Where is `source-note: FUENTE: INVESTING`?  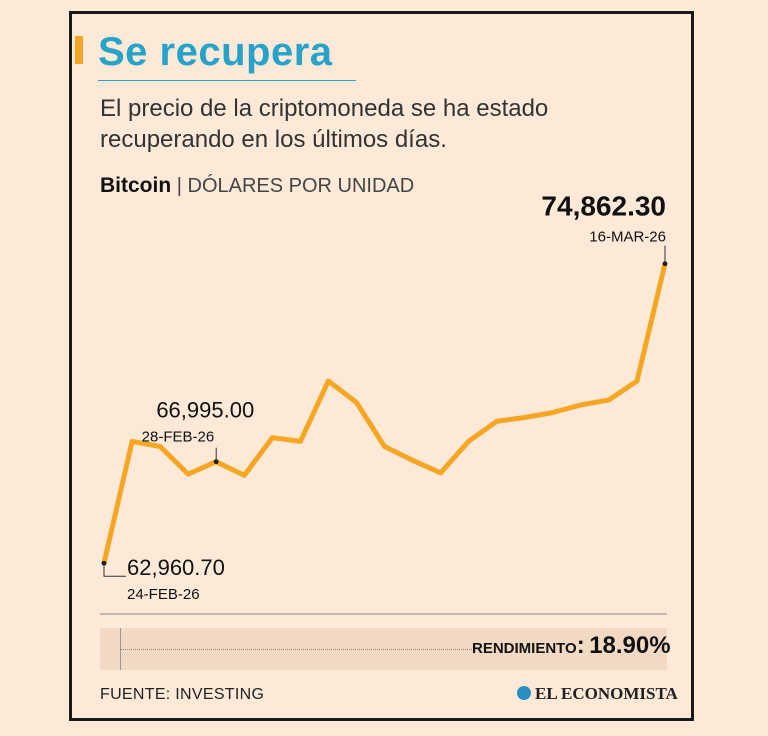
source-note: FUENTE: INVESTING is located at coordinates (182, 694).